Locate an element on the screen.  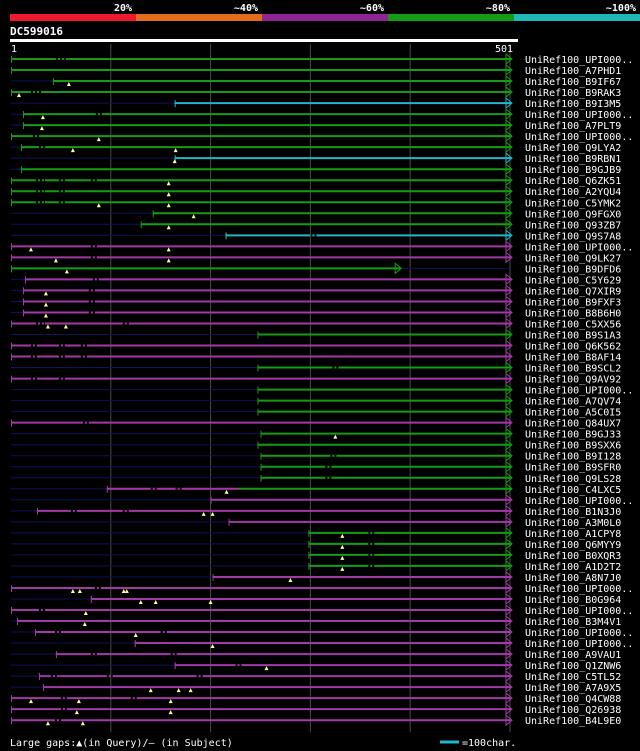
hit-label: UniRef100_B4L9E0 is located at coordinates (573, 721).